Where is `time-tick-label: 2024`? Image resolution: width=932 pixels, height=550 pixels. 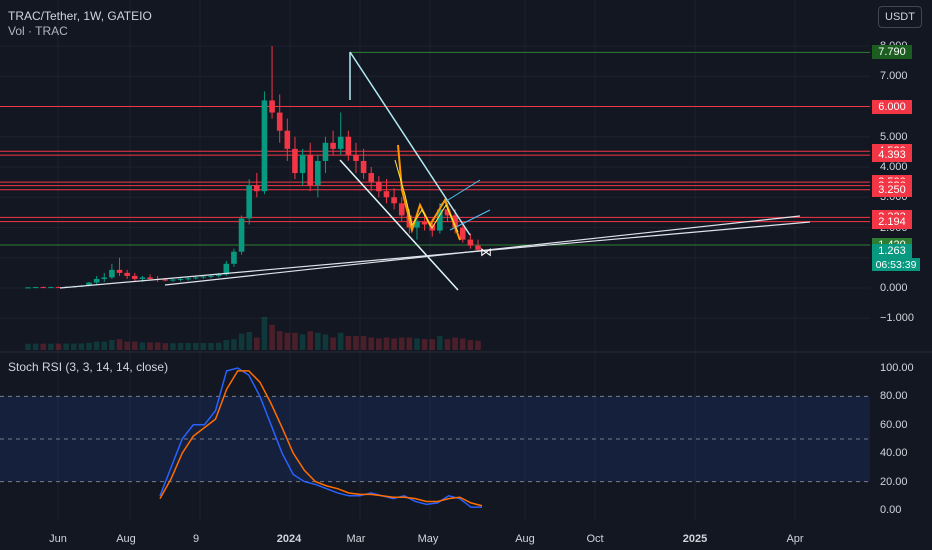 time-tick-label: 2024 is located at coordinates (289, 539).